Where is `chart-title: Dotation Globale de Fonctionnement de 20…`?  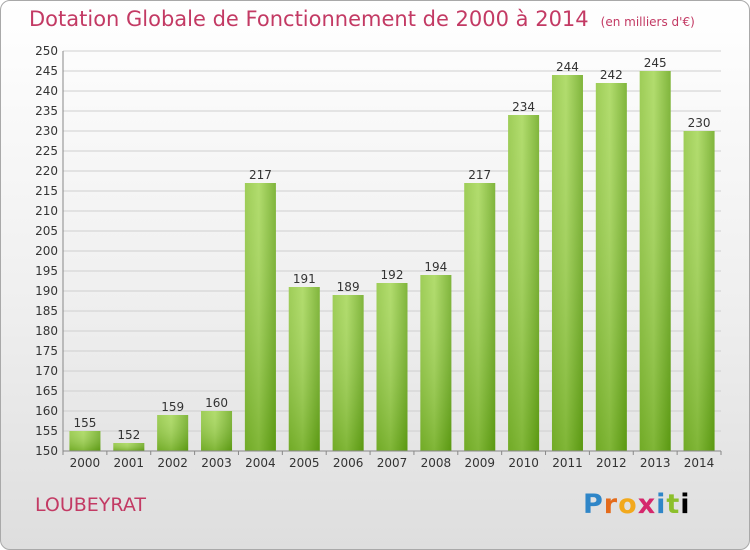
chart-title: Dotation Globale de Fonctionnement de 20… is located at coordinates (362, 19).